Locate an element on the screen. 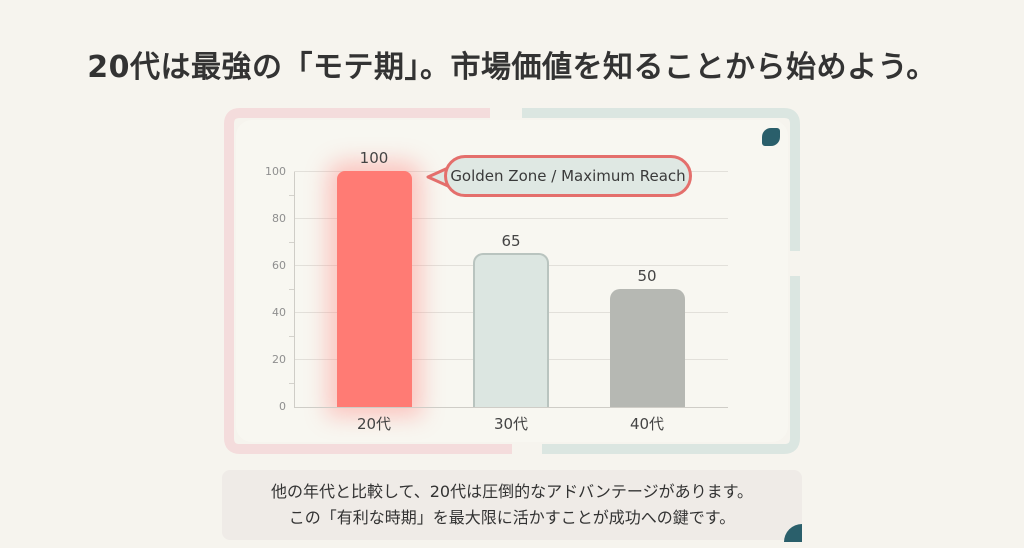  page-title: 20代は最強の「モテ期」。市場価値を知ることから始めよう。 is located at coordinates (512, 67).